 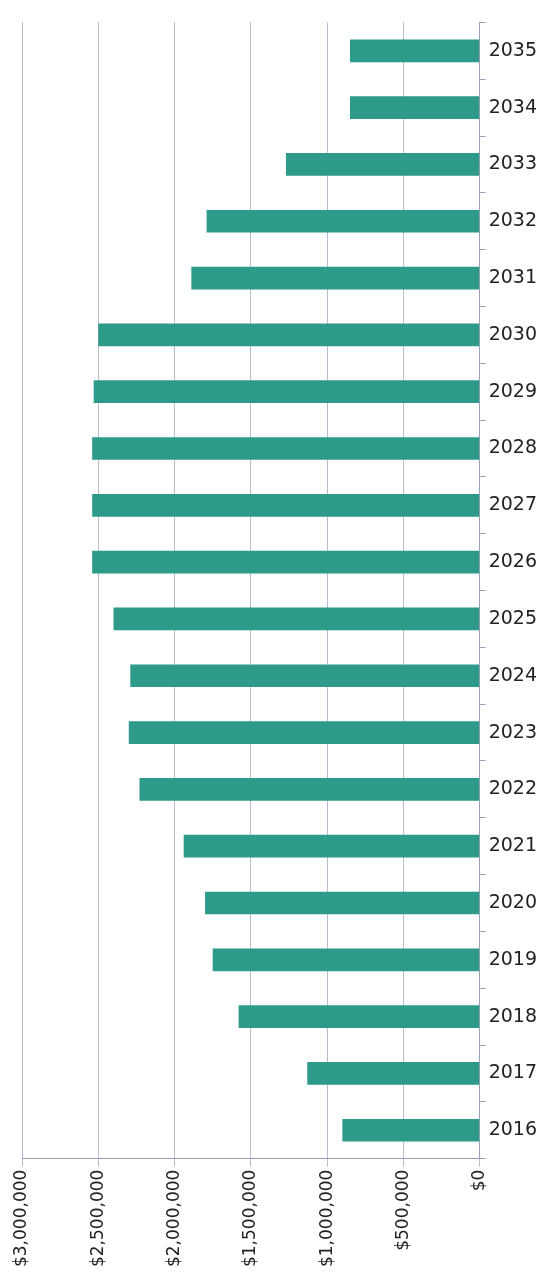 What do you see at coordinates (325, 1218) in the screenshot?
I see `x-tick-label: $1,000,000` at bounding box center [325, 1218].